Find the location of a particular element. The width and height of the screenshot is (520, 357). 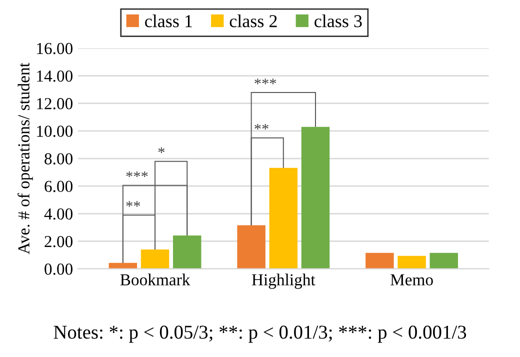

legend-label: class 1 is located at coordinates (168, 21).